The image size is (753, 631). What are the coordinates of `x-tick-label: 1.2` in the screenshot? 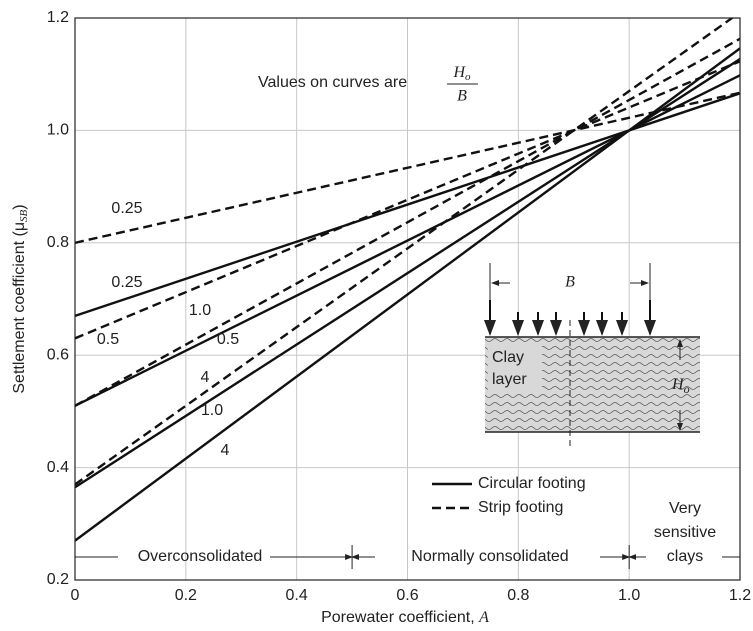 It's located at (740, 595).